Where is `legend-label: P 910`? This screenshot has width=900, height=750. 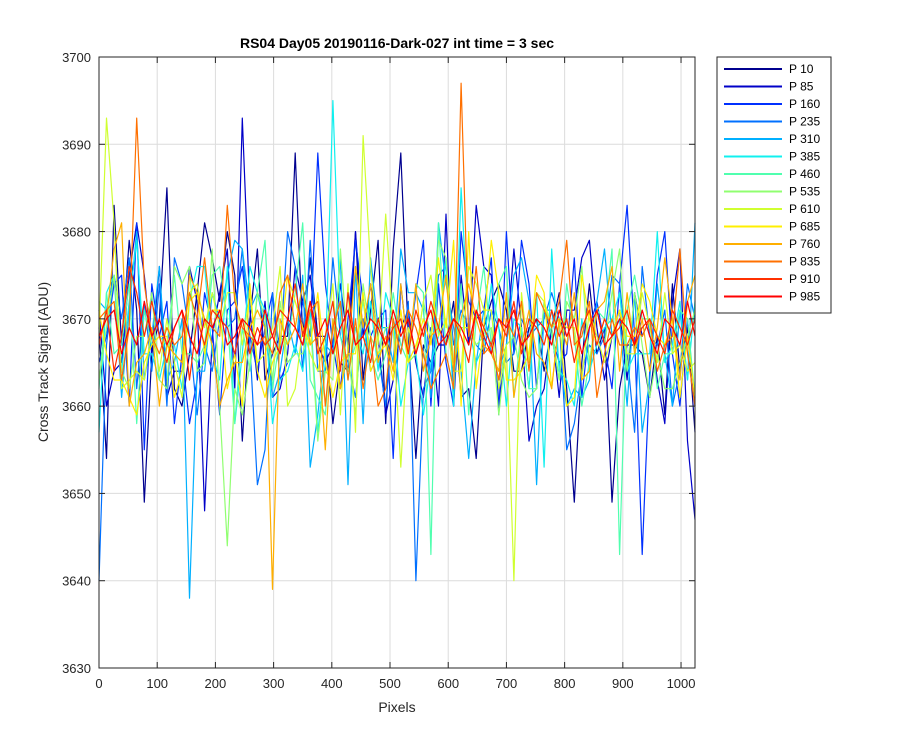
legend-label: P 910 is located at coordinates (804, 279).